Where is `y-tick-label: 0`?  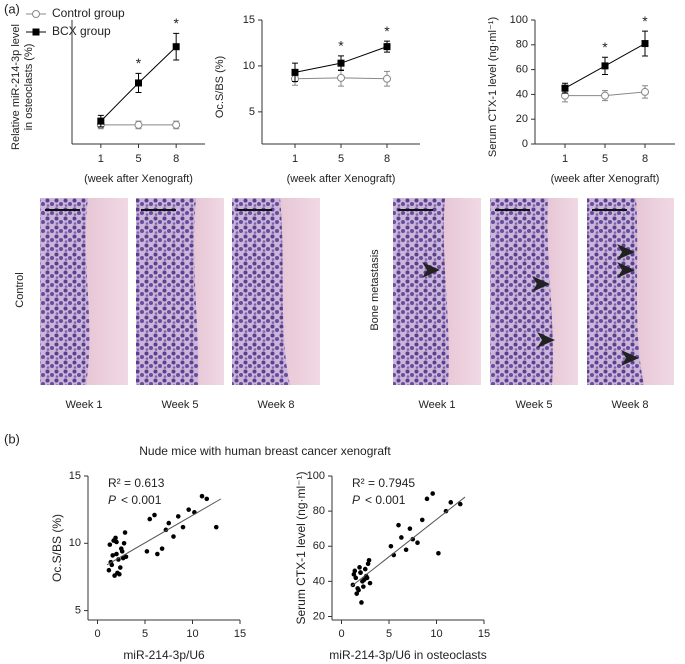
y-tick-label: 0 is located at coordinates (525, 144).